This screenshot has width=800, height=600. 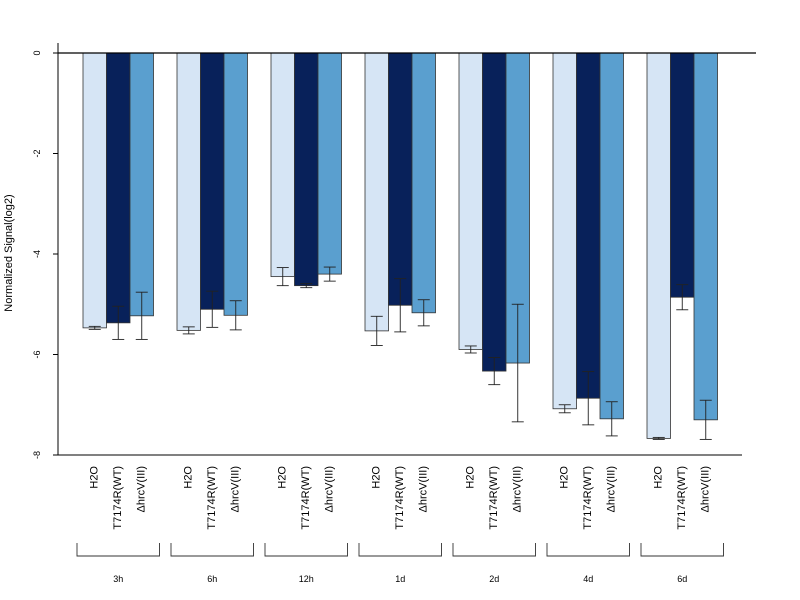 I want to click on group-label-6d: 6d, so click(x=682, y=579).